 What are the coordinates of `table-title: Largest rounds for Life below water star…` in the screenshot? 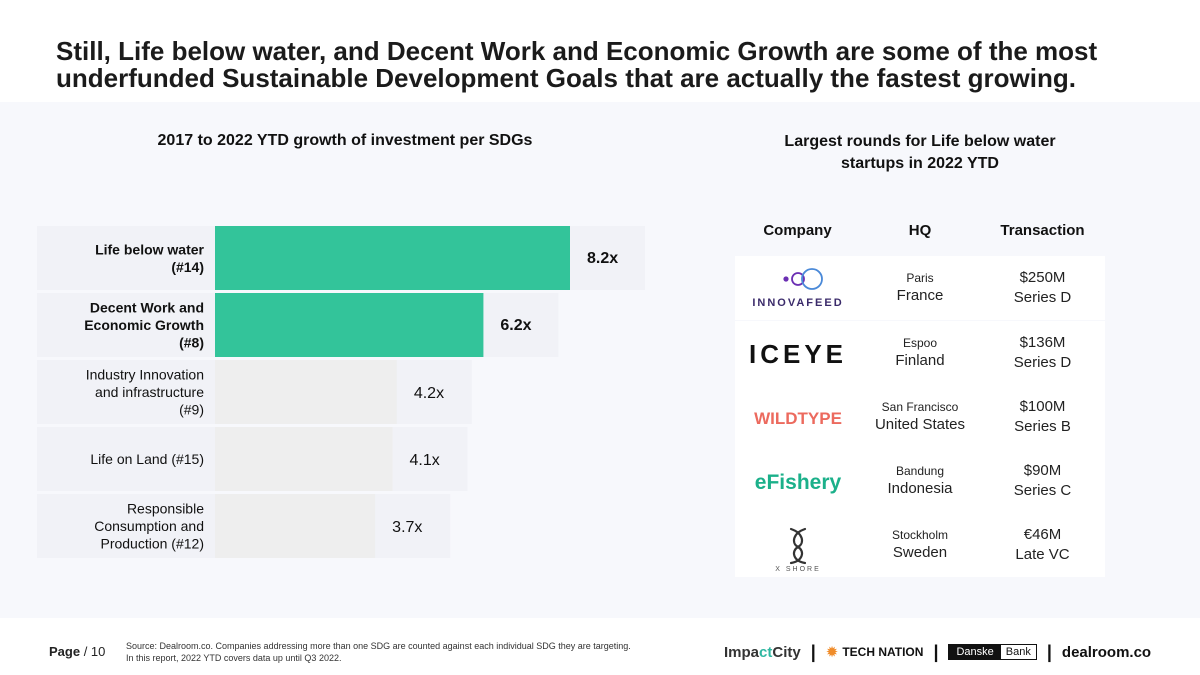 It's located at (920, 153).